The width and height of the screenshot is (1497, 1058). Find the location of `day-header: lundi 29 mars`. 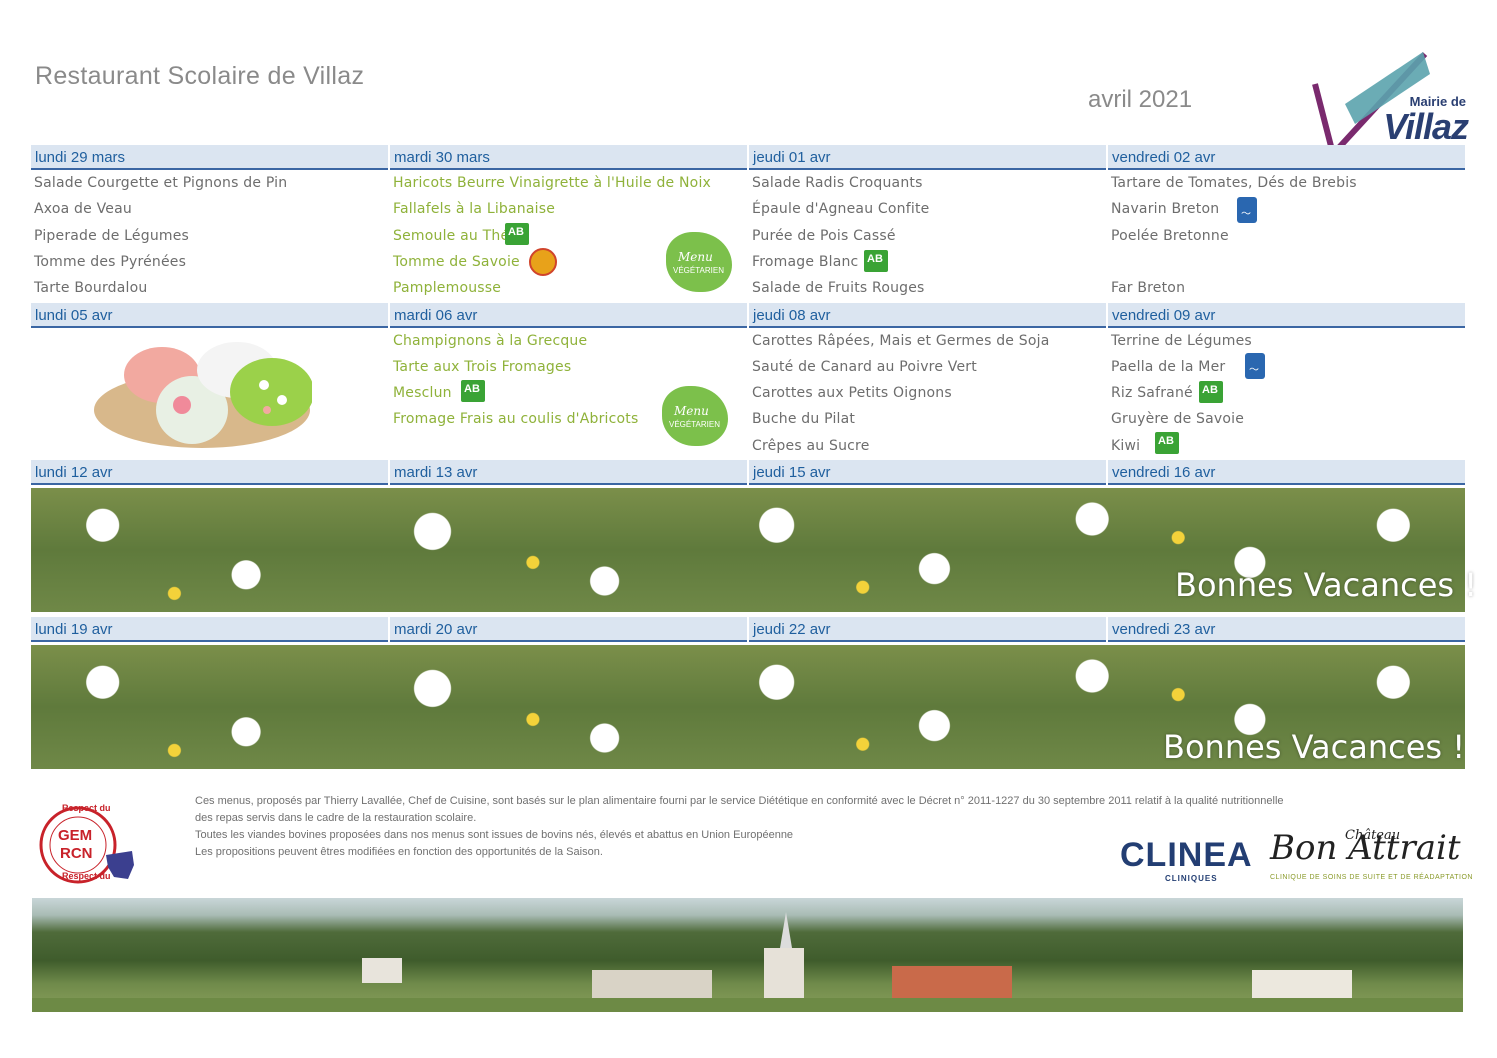

day-header: lundi 29 mars is located at coordinates (209, 157).